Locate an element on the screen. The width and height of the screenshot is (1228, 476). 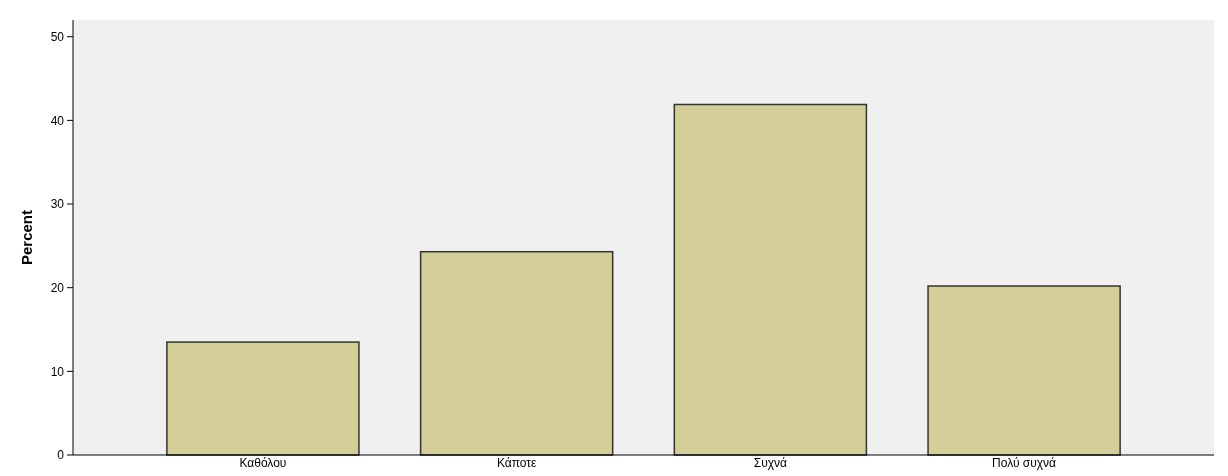
x-tick-label: Κάποτε is located at coordinates (517, 463).